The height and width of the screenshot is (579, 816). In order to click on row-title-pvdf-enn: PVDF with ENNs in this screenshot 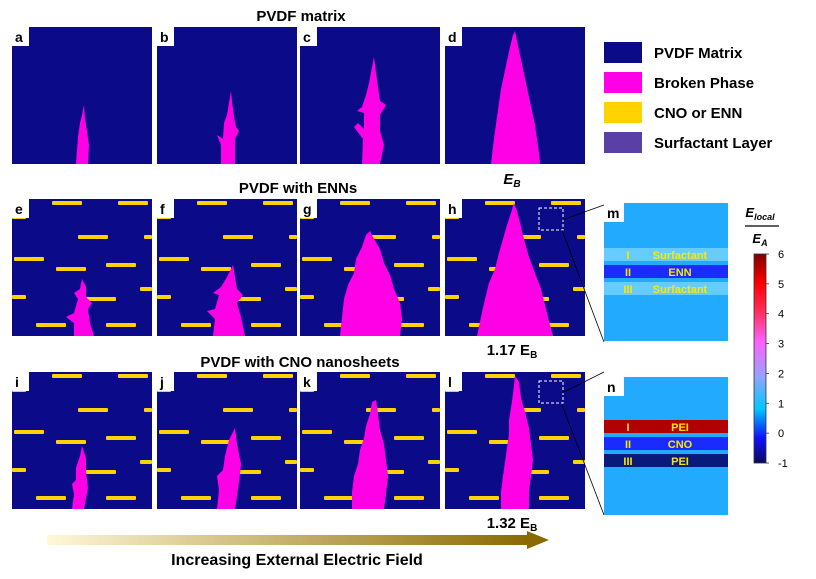, I will do `click(298, 188)`.